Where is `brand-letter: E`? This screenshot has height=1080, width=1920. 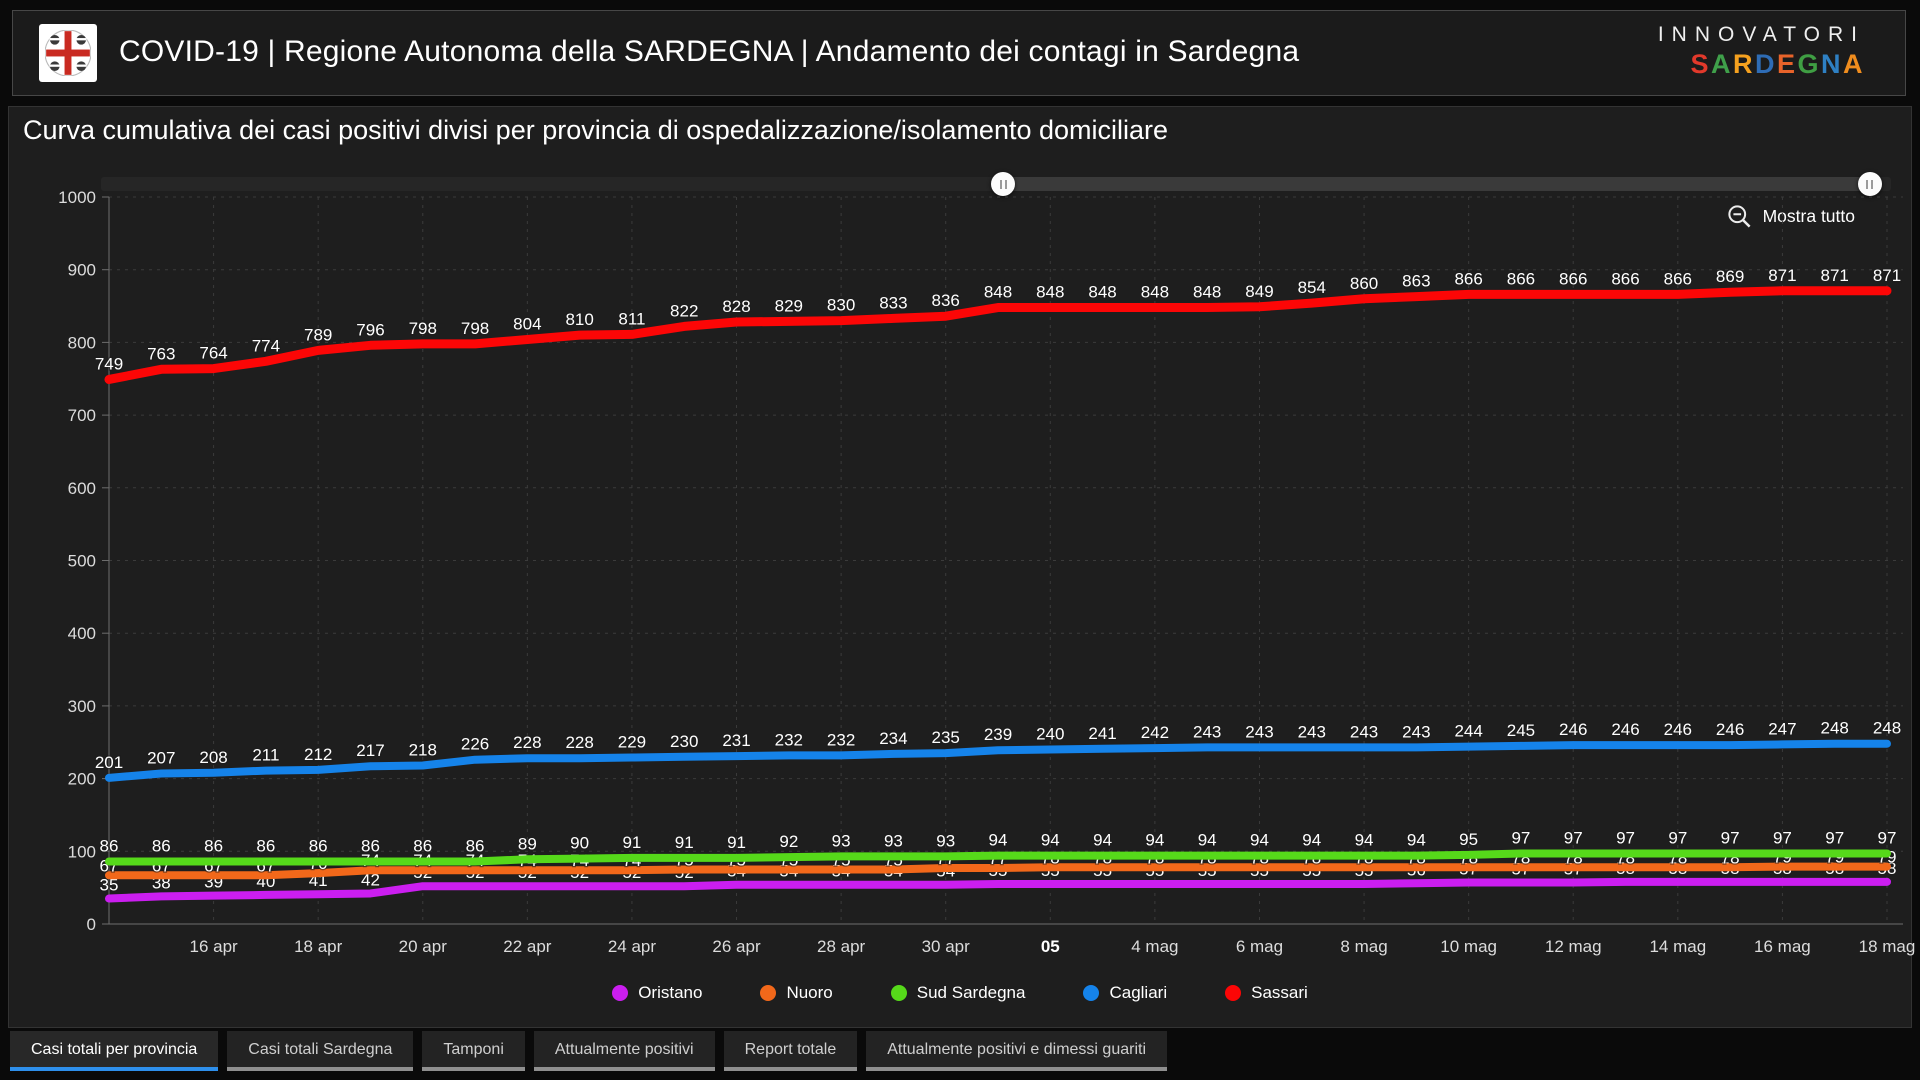 brand-letter: E is located at coordinates (1787, 63).